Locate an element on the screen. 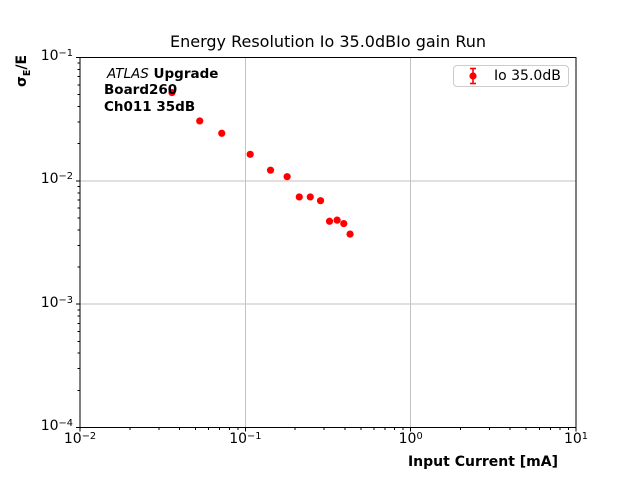  y-tick-label: 10−3 is located at coordinates (56, 302).